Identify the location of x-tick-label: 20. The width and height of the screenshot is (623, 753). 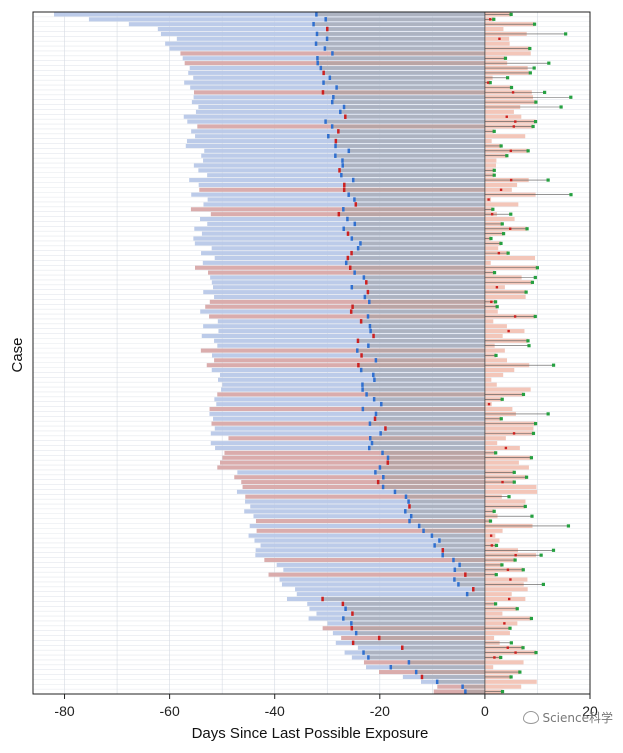
(590, 711).